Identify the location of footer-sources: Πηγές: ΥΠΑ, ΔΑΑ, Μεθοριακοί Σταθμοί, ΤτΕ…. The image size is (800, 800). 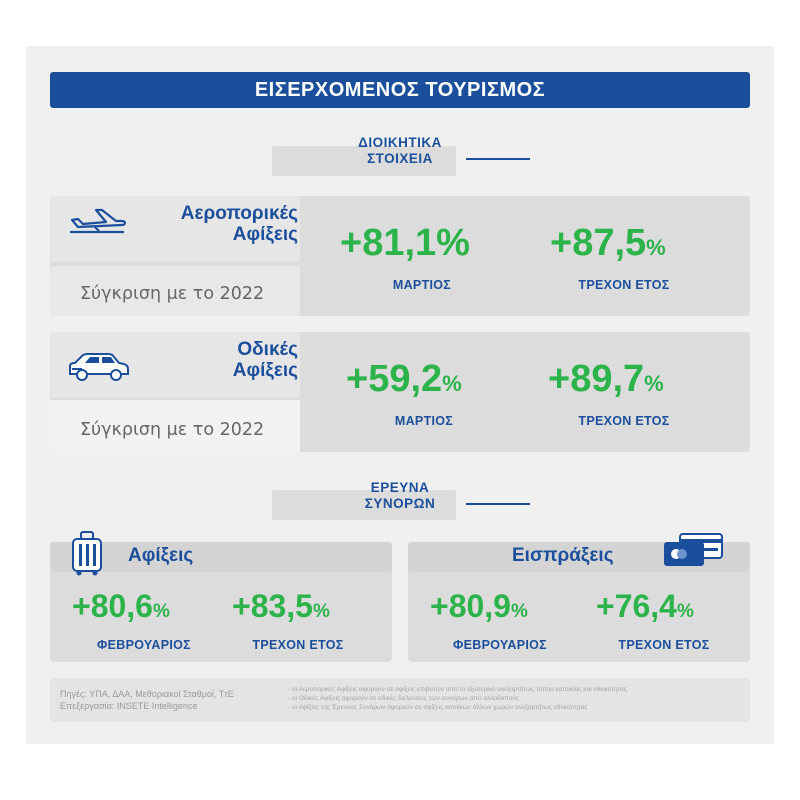
(147, 700).